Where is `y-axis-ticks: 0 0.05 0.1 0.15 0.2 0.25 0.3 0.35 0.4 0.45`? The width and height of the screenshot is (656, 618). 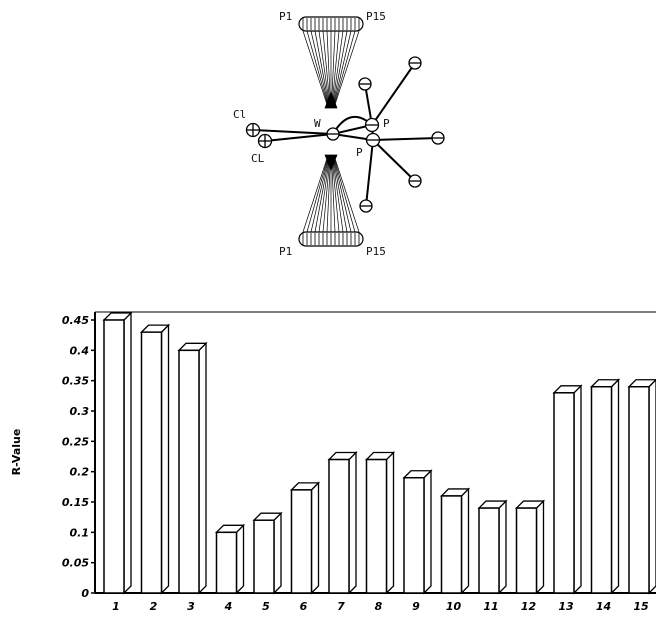 y-axis-ticks: 0 0.05 0.1 0.15 0.2 0.25 0.3 0.35 0.4 0.45 is located at coordinates (78, 457).